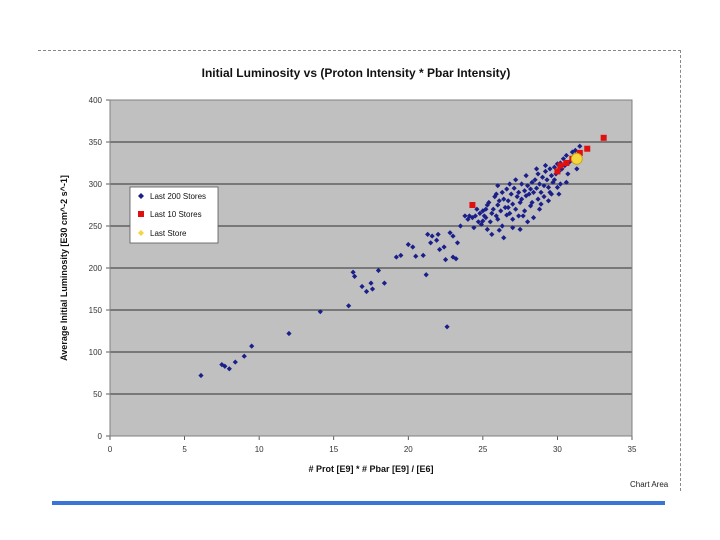  What do you see at coordinates (100, 436) in the screenshot?
I see `y-tick-label: 0` at bounding box center [100, 436].